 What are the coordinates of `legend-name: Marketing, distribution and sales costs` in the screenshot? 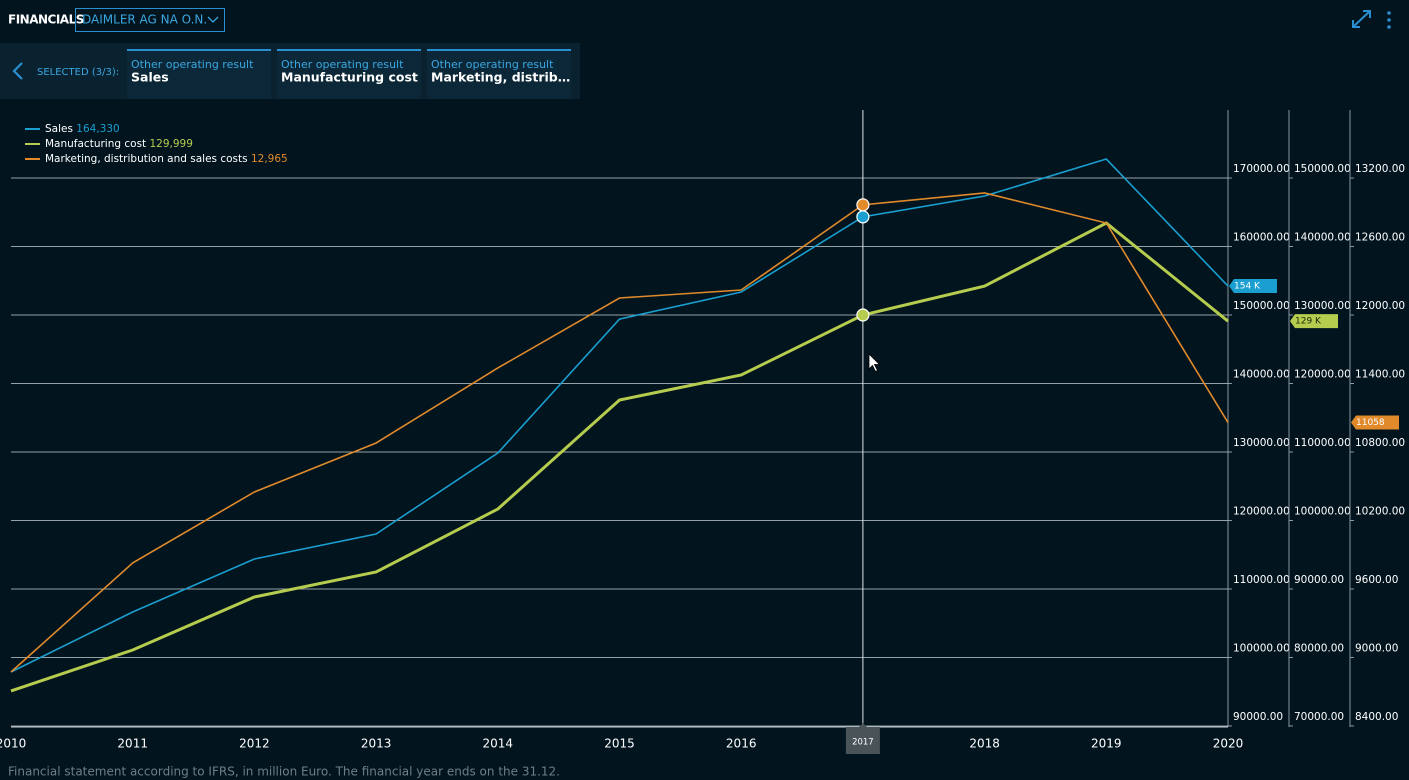 It's located at (148, 159).